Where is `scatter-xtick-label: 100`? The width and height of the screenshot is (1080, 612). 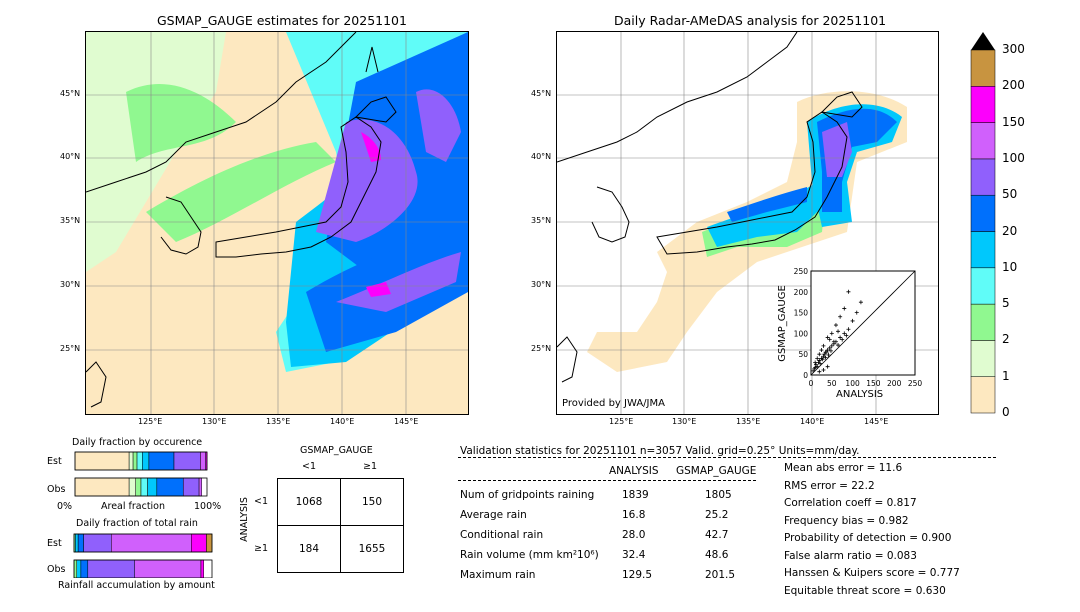
scatter-xtick-label: 100 is located at coordinates (852, 383).